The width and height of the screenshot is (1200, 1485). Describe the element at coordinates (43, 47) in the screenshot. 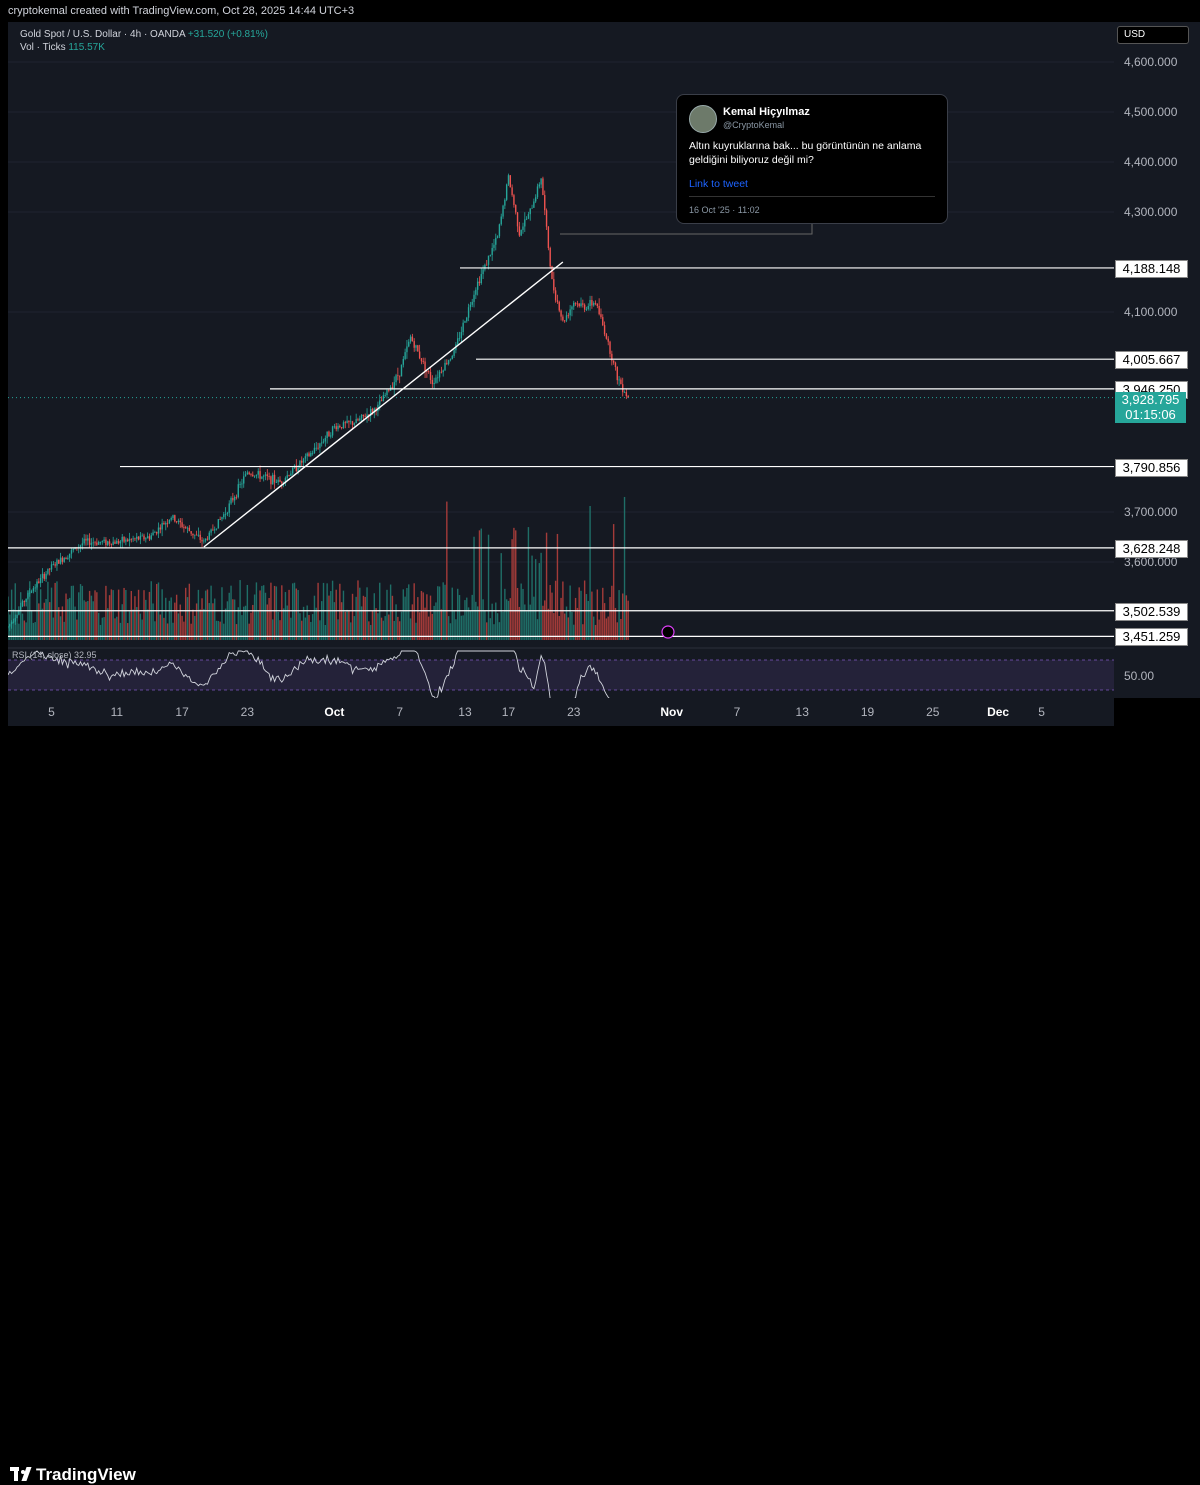

I see `volume-label: Vol · Ticks` at that location.